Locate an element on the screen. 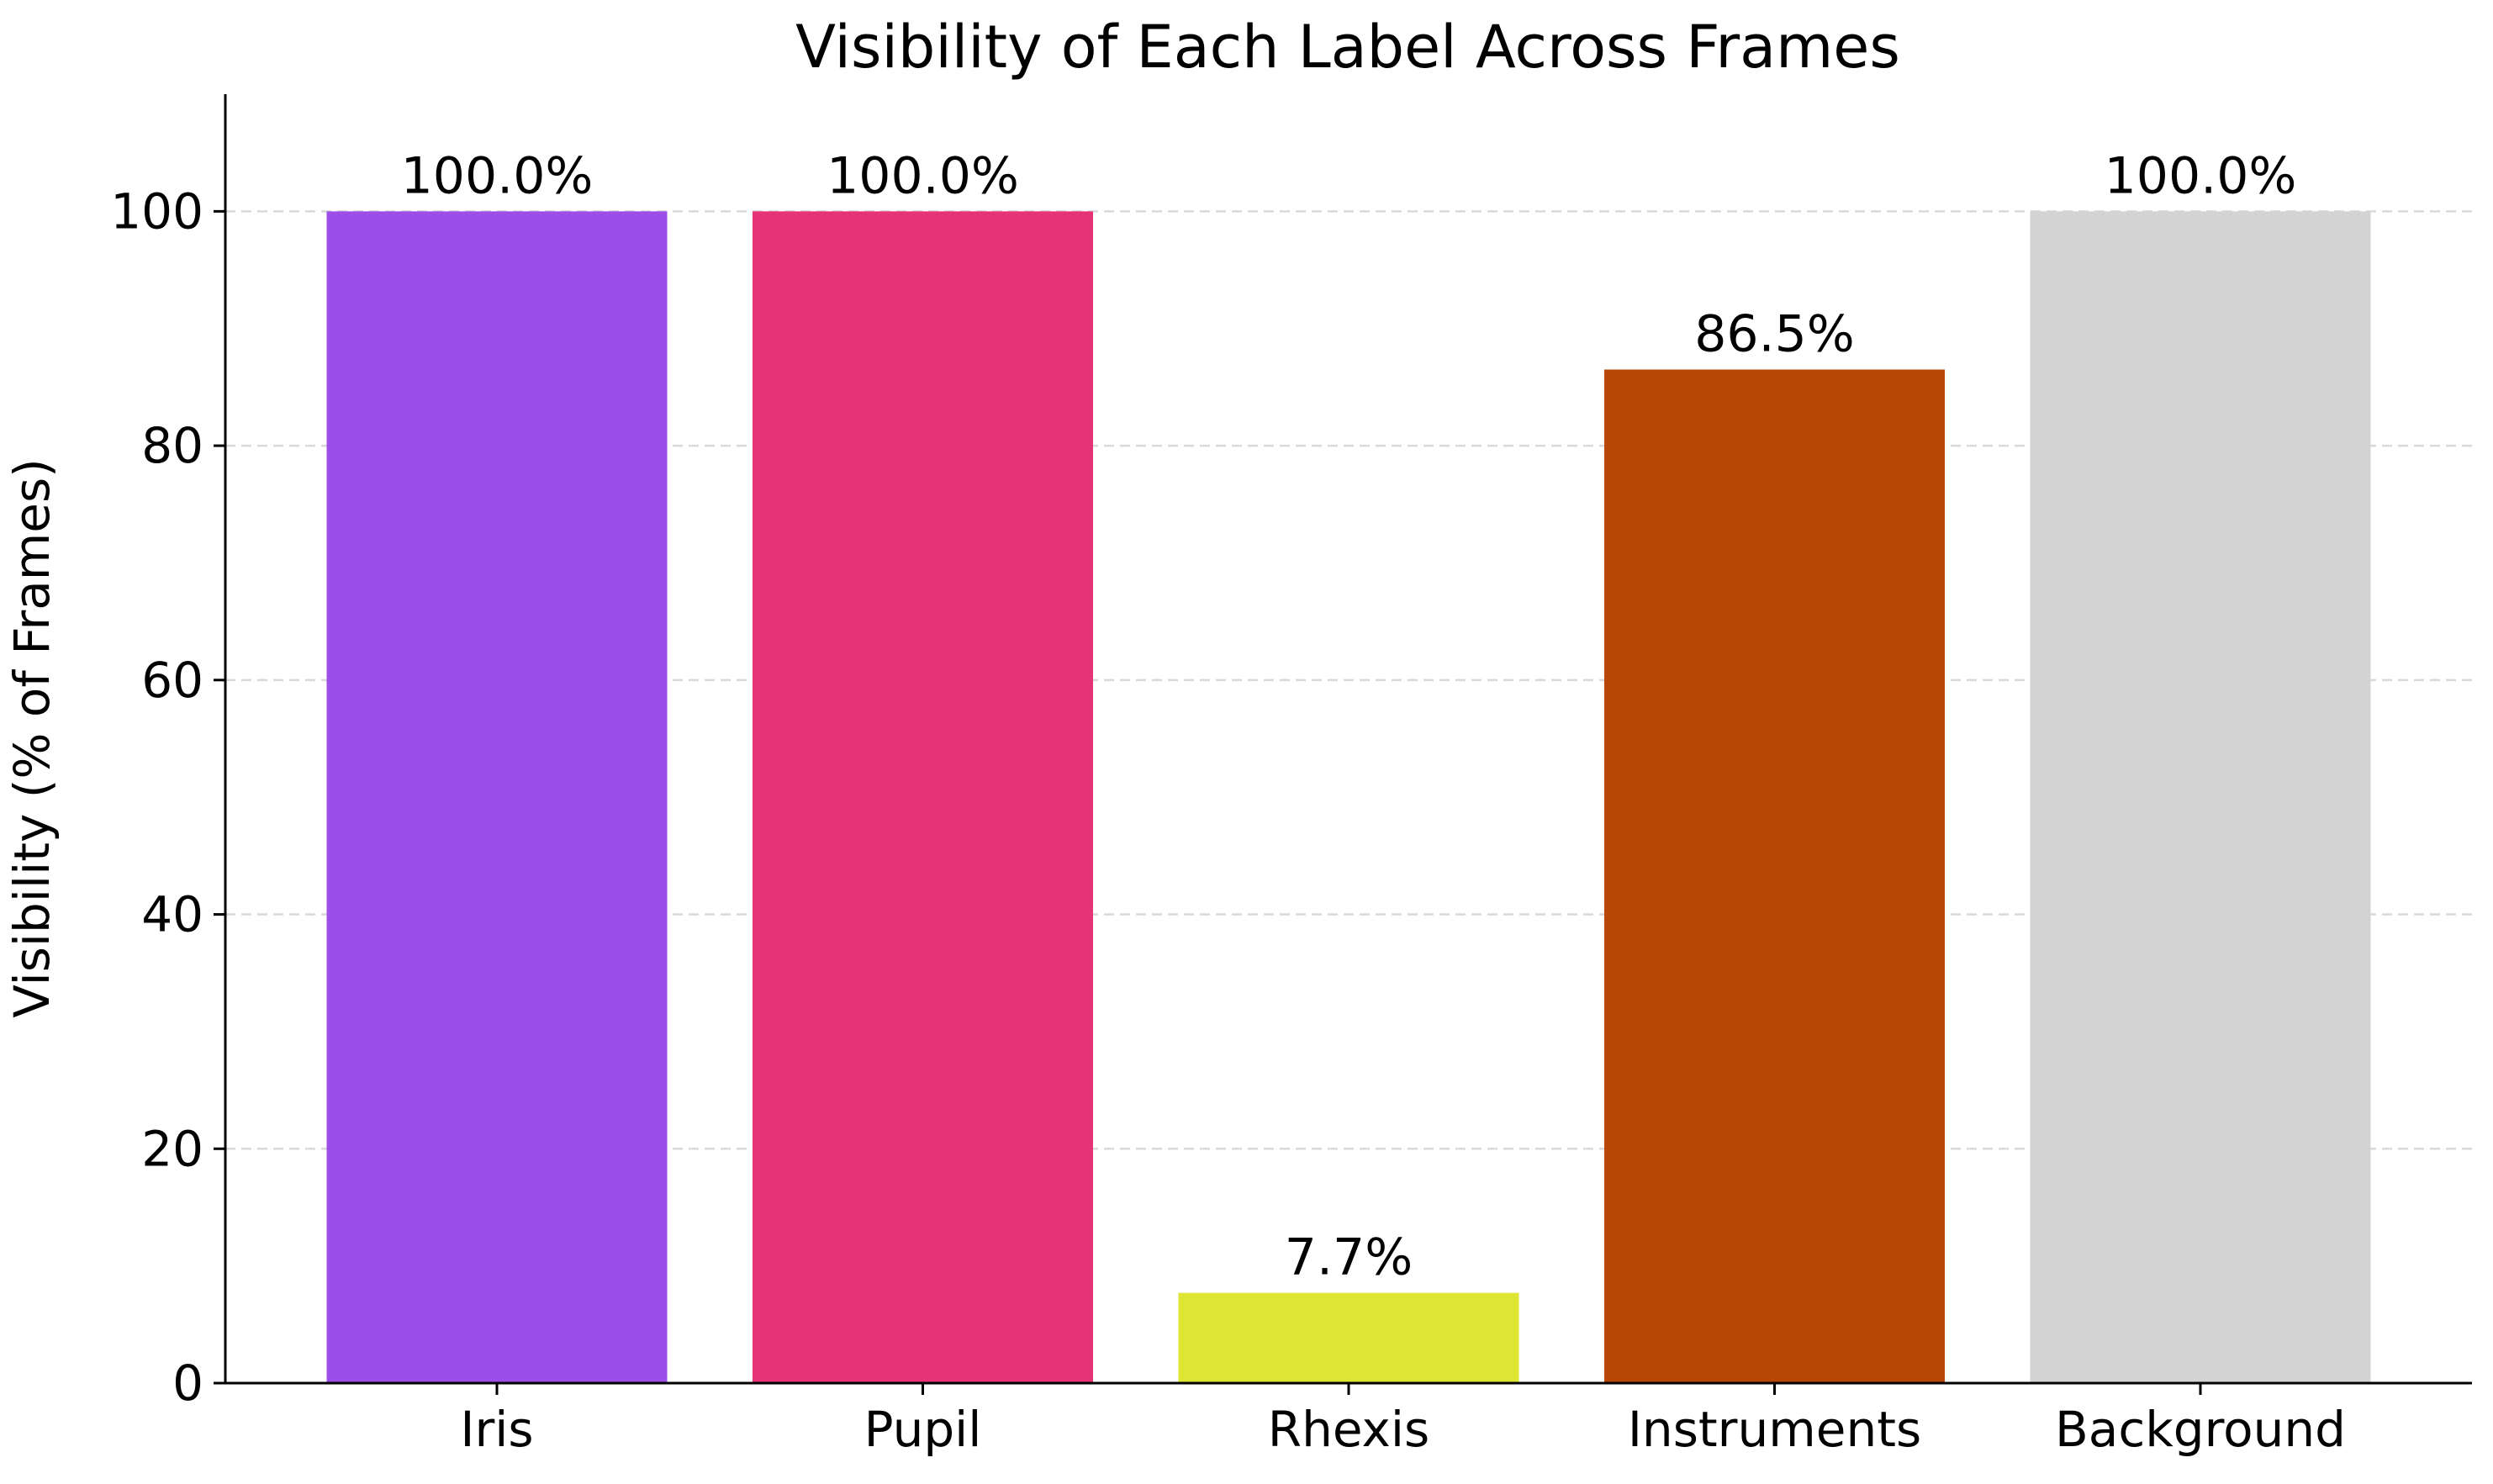  y-tick-label: 80 is located at coordinates (172, 445).